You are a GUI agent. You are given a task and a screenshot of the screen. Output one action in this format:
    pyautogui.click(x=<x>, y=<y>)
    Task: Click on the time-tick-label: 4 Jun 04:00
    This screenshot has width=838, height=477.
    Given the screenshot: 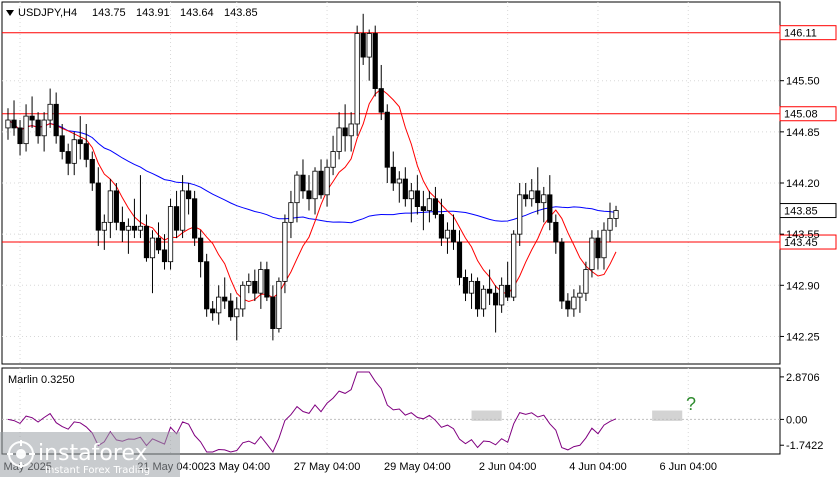 What is the action you would take?
    pyautogui.click(x=598, y=467)
    